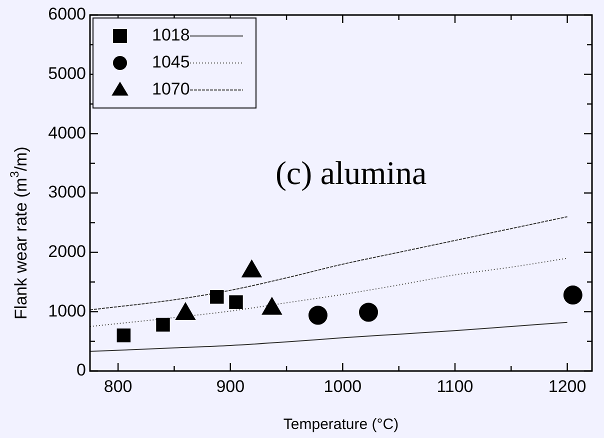 The height and width of the screenshot is (438, 604). Describe the element at coordinates (567, 386) in the screenshot. I see `x-tick-label: 1200` at that location.